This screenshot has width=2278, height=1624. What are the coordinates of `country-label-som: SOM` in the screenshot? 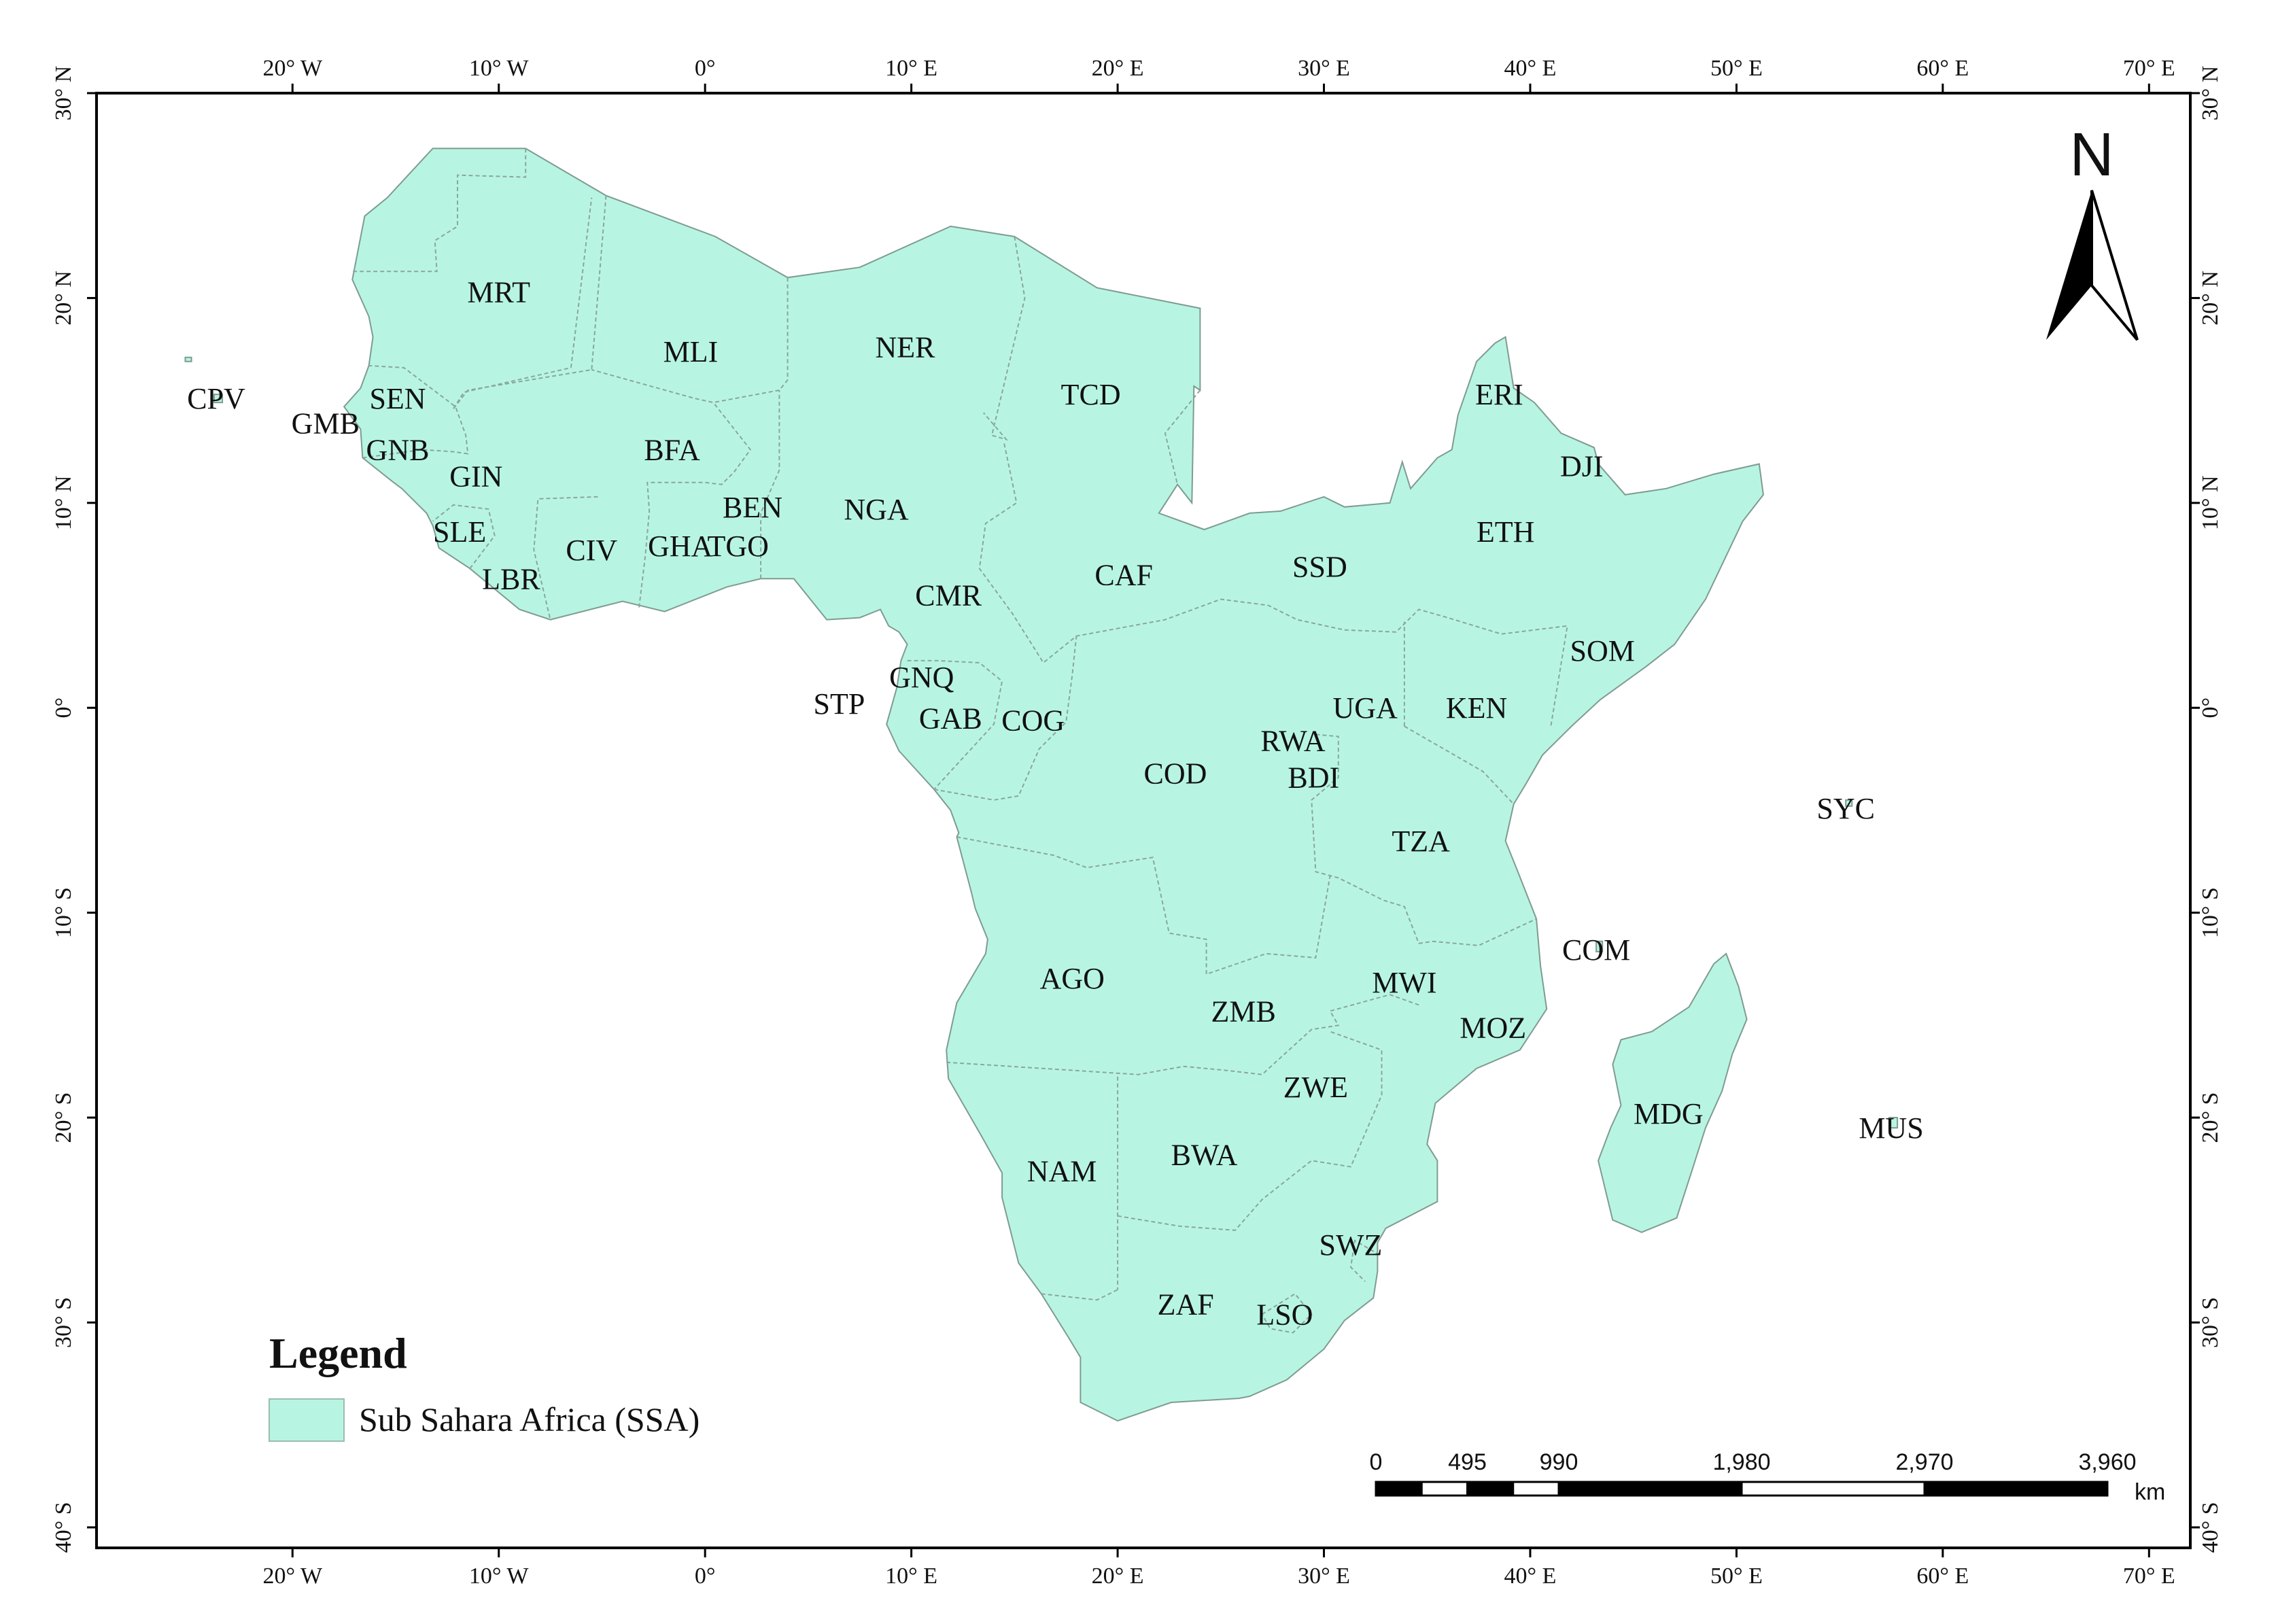 It's located at (1603, 651).